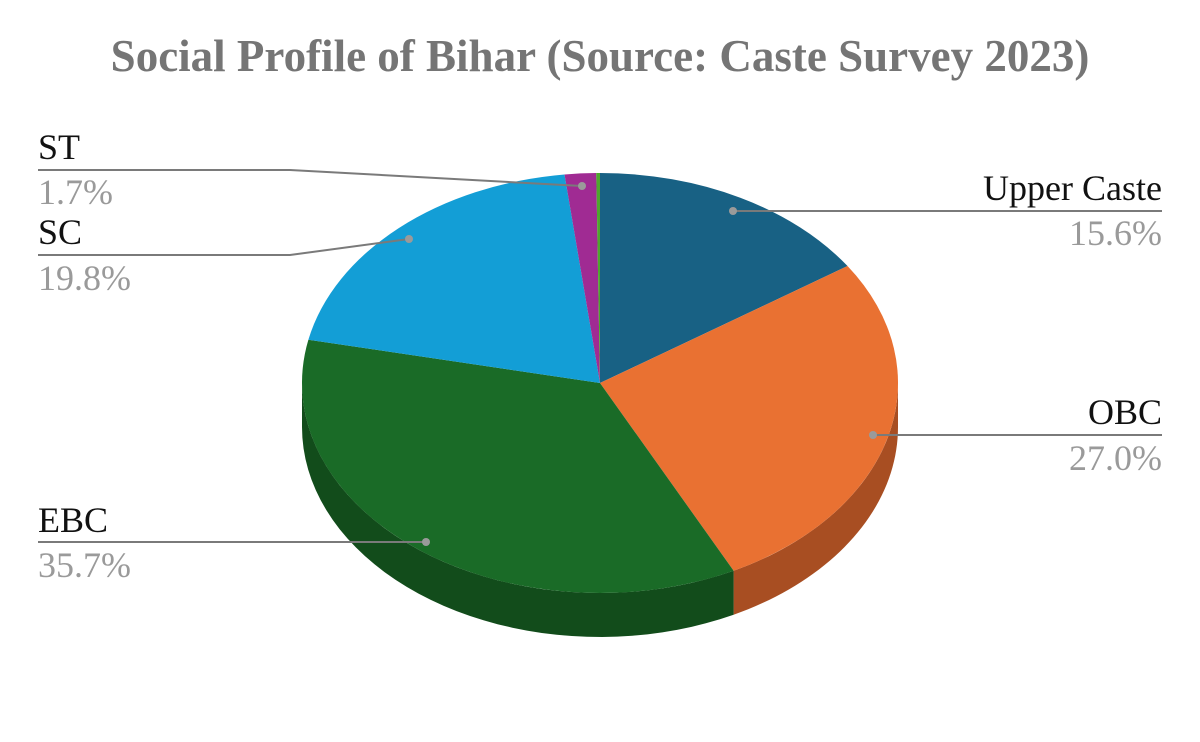 This screenshot has width=1200, height=742. I want to click on slice-label-obc: OBC, so click(1125, 412).